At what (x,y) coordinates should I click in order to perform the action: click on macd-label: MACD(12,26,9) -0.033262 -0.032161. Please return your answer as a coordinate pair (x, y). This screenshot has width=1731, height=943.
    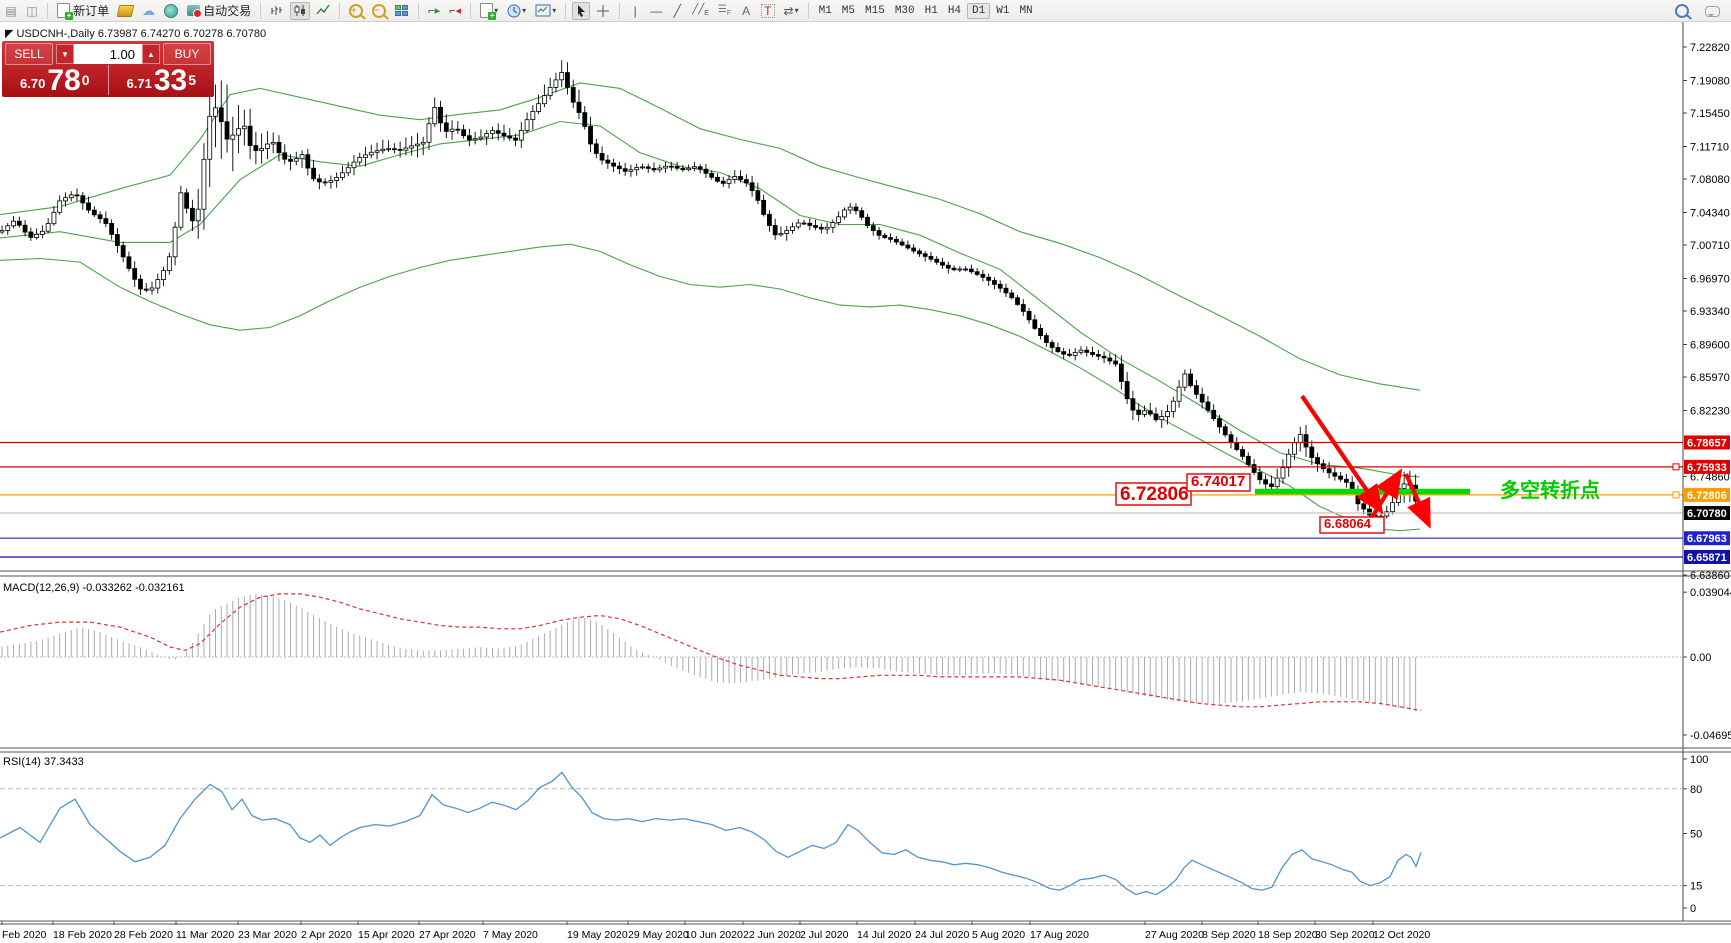
    Looking at the image, I should click on (94, 588).